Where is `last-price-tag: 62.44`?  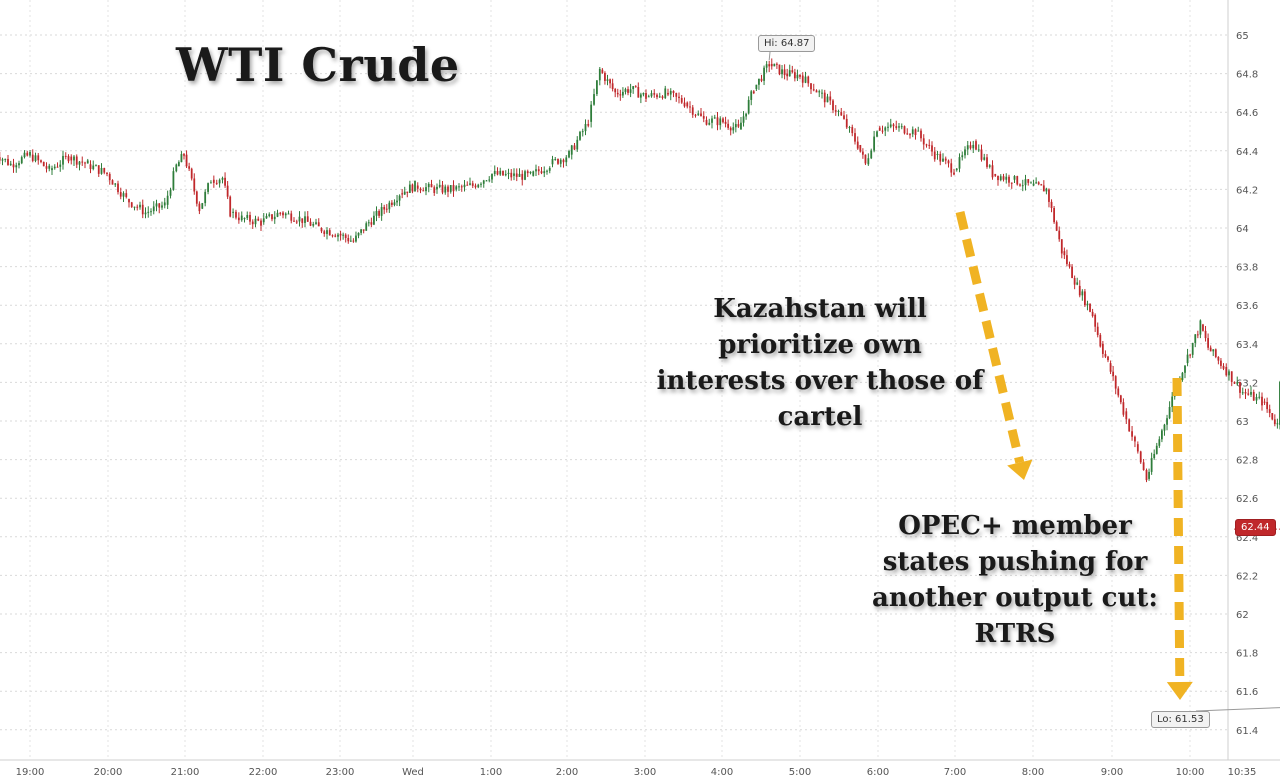 last-price-tag: 62.44 is located at coordinates (1255, 527).